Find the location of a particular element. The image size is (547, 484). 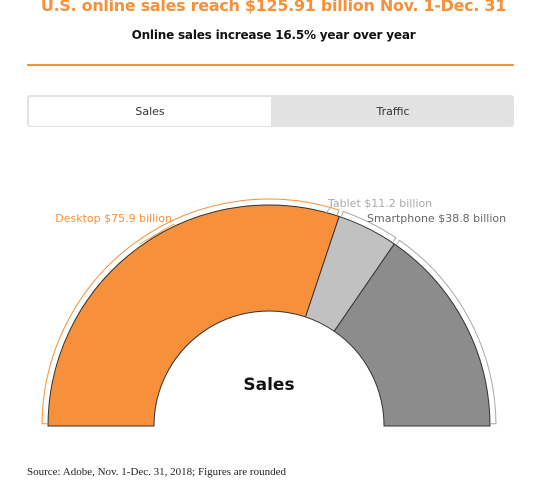

bracket-tablet is located at coordinates (369, 226).